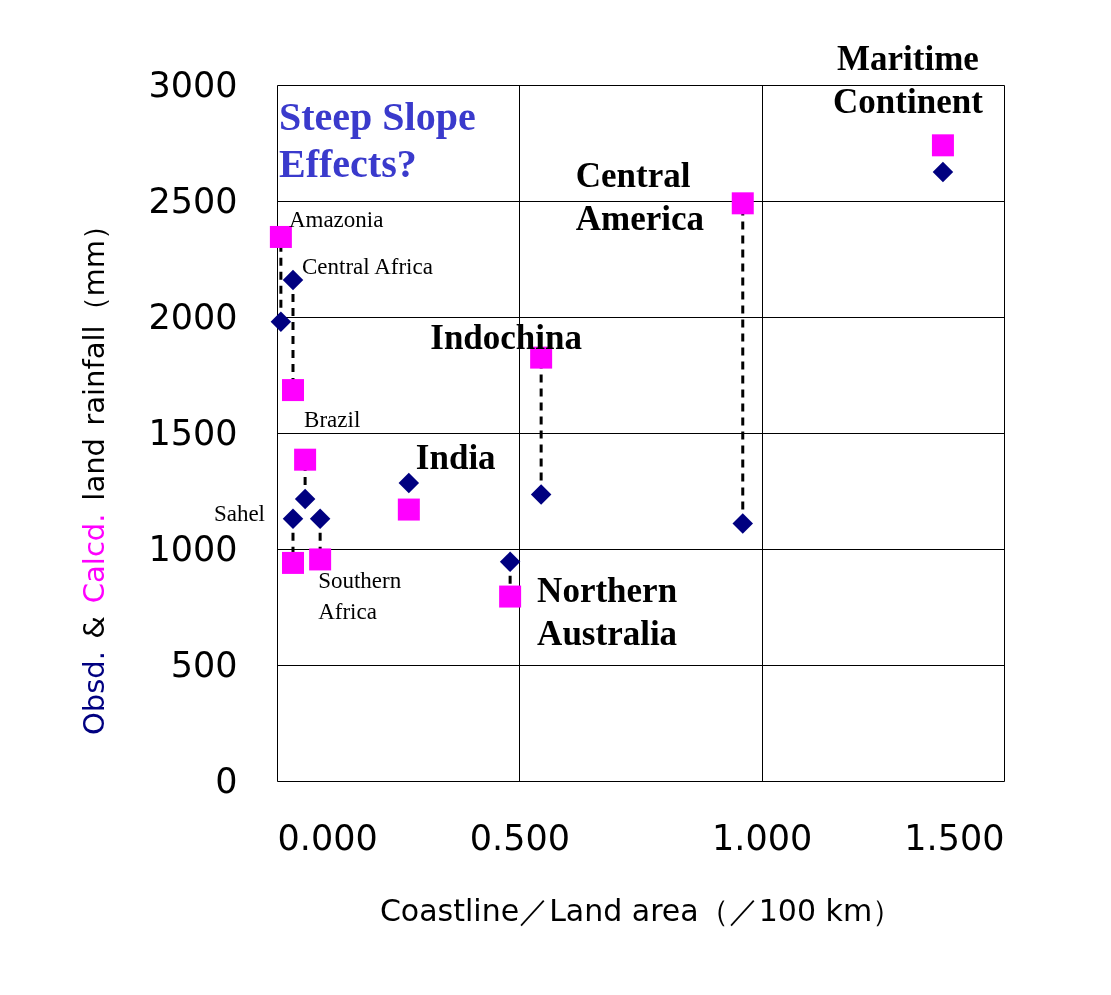  Describe the element at coordinates (360, 596) in the screenshot. I see `annotation: Southern Africa` at that location.